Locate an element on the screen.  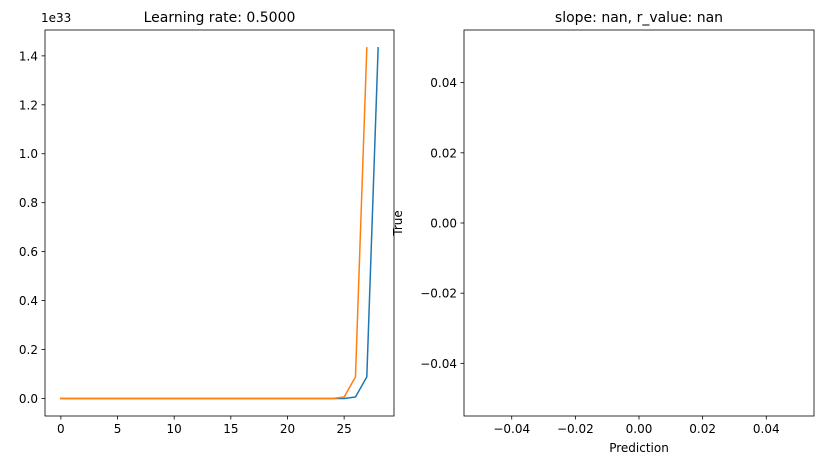
y-tick-label: 0.02 is located at coordinates (443, 153).